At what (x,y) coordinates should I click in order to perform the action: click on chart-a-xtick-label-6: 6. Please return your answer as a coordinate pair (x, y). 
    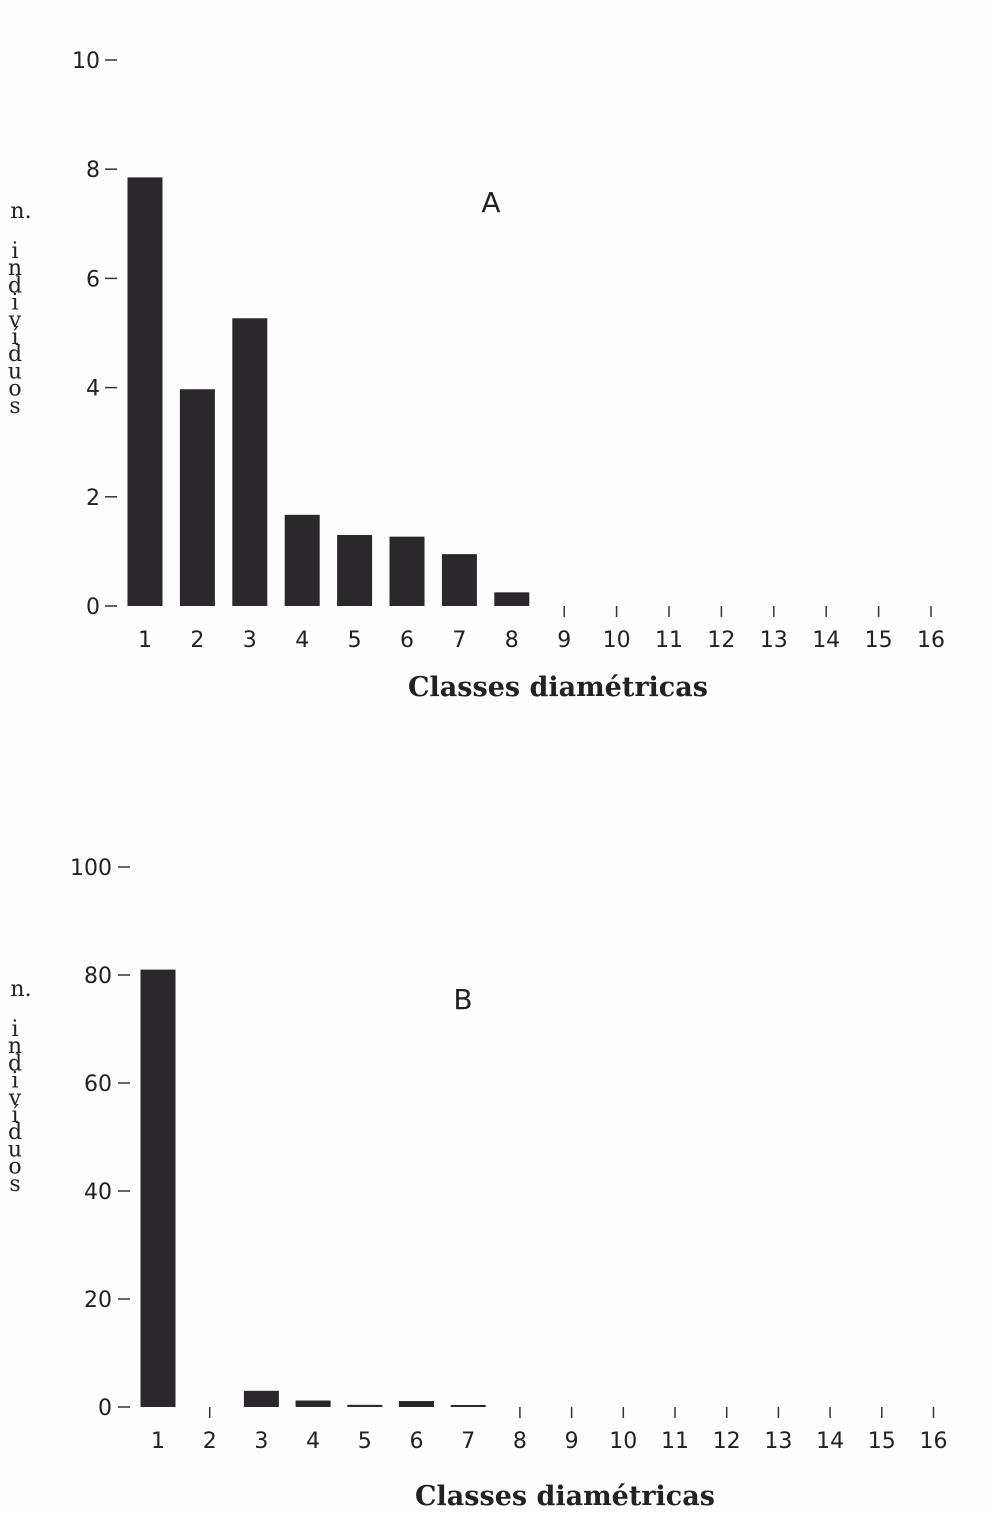
    Looking at the image, I should click on (407, 640).